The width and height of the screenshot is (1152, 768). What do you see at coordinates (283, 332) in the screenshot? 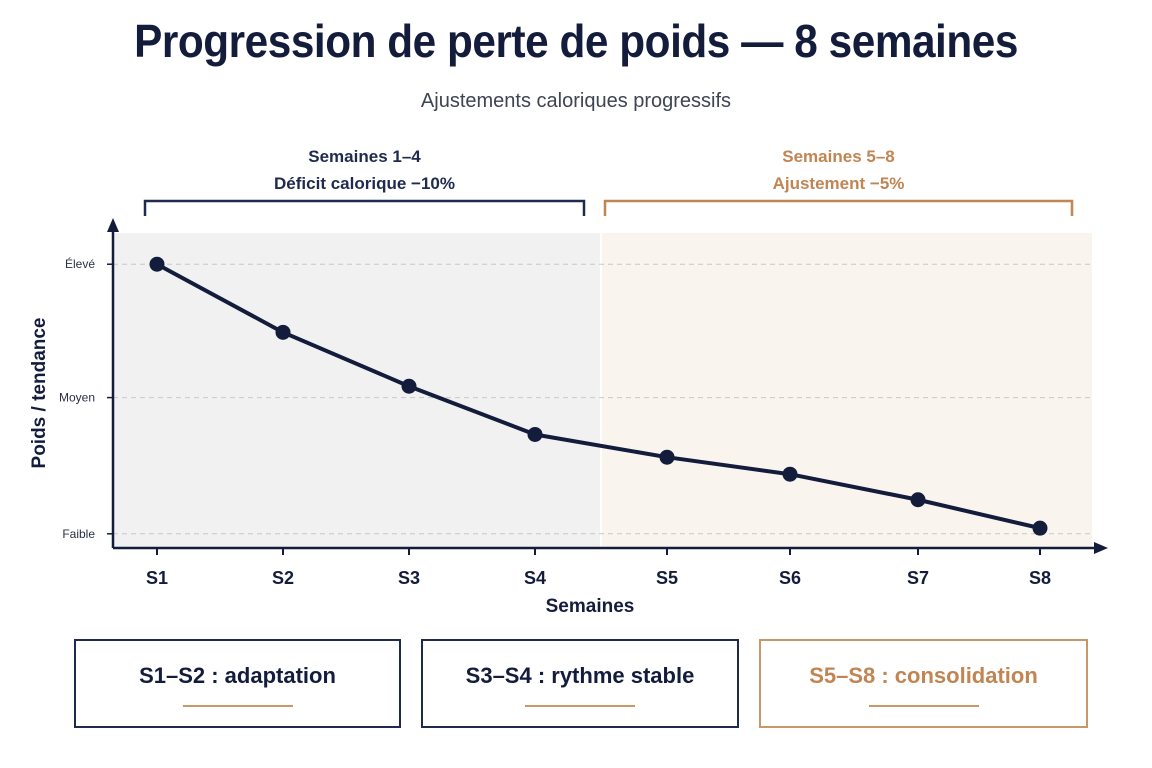
I see `data-point-s2` at bounding box center [283, 332].